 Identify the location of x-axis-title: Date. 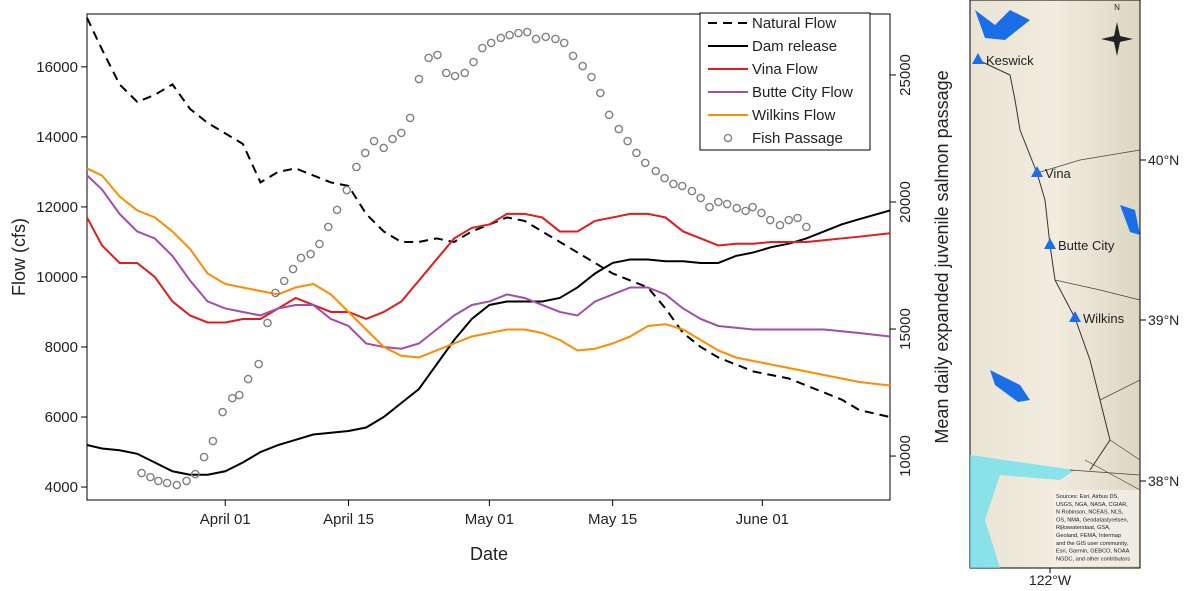
(489, 554).